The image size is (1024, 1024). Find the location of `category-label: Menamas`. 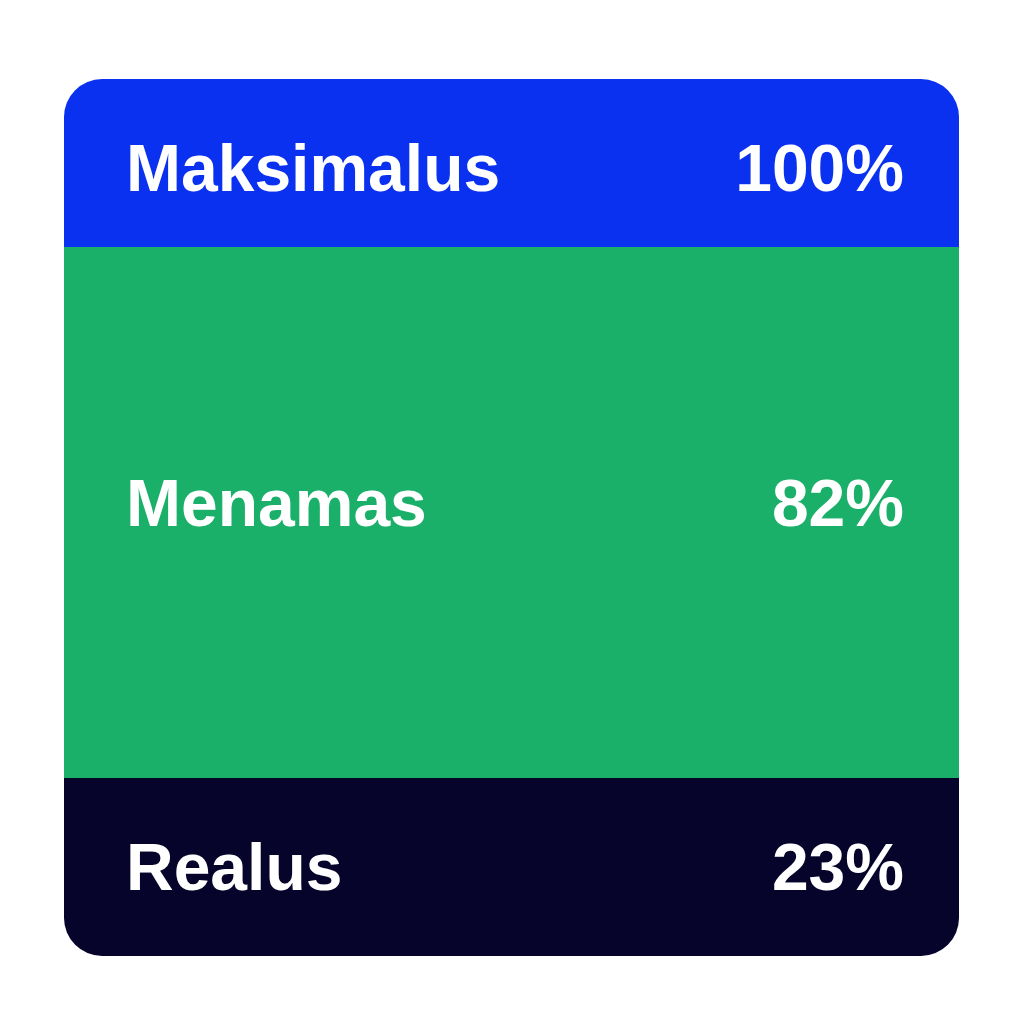

category-label: Menamas is located at coordinates (276, 502).